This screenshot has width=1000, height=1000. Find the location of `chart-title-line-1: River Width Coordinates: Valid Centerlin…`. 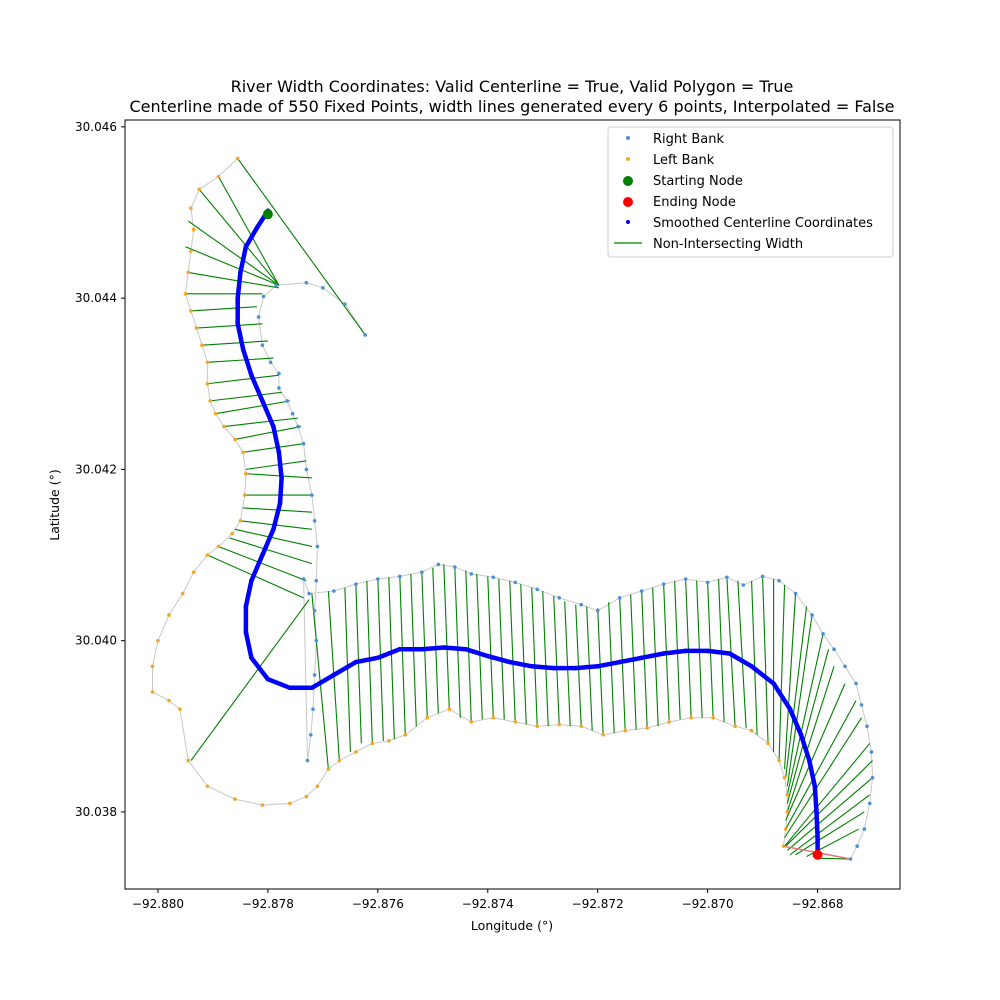

chart-title-line-1: River Width Coordinates: Valid Centerlin… is located at coordinates (512, 86).